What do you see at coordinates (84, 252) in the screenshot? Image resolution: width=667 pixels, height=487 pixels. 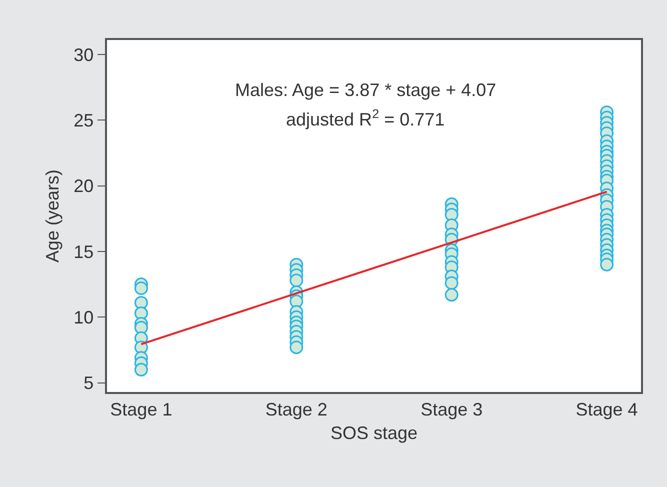 I see `y-tick-label: 15` at bounding box center [84, 252].